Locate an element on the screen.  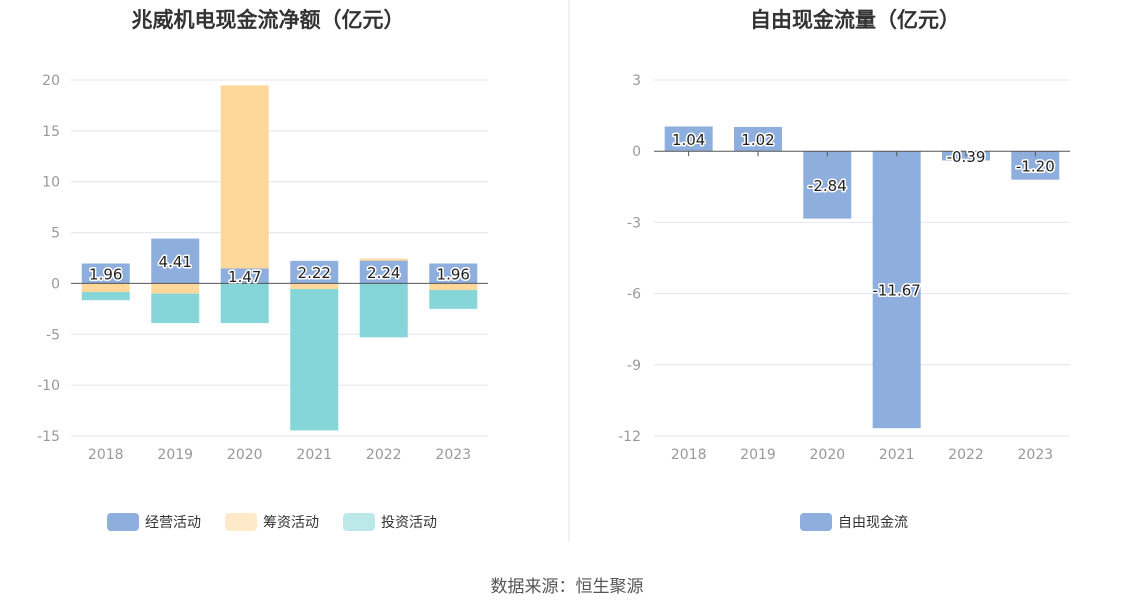
y-tick-label: 20 is located at coordinates (51, 81).